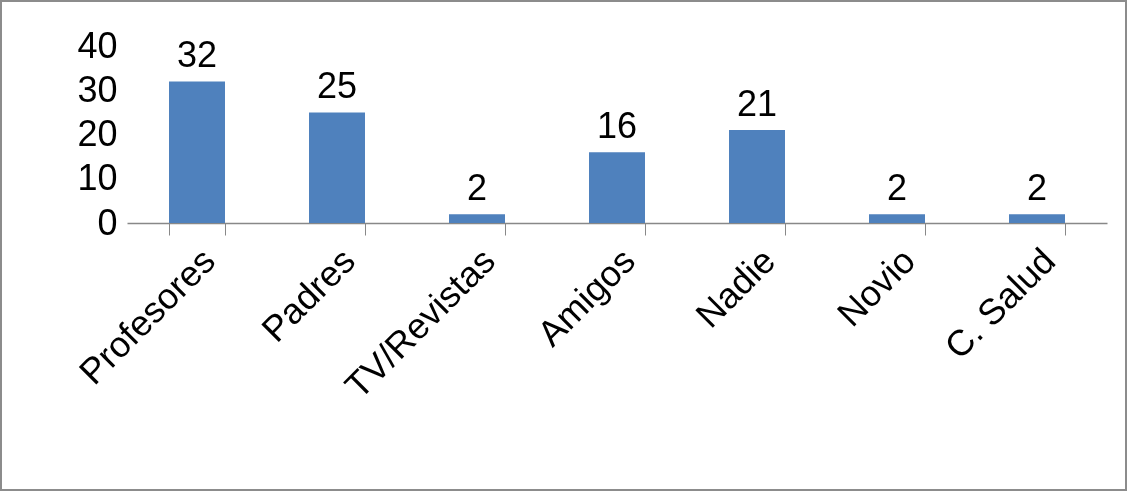 The image size is (1131, 495). I want to click on data-label: 25, so click(337, 86).